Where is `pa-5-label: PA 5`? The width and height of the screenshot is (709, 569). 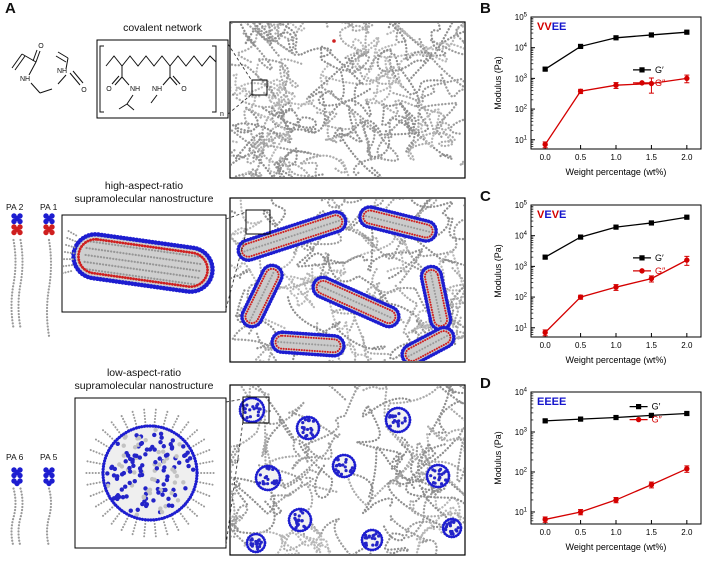 pa-5-label: PA 5 is located at coordinates (49, 457).